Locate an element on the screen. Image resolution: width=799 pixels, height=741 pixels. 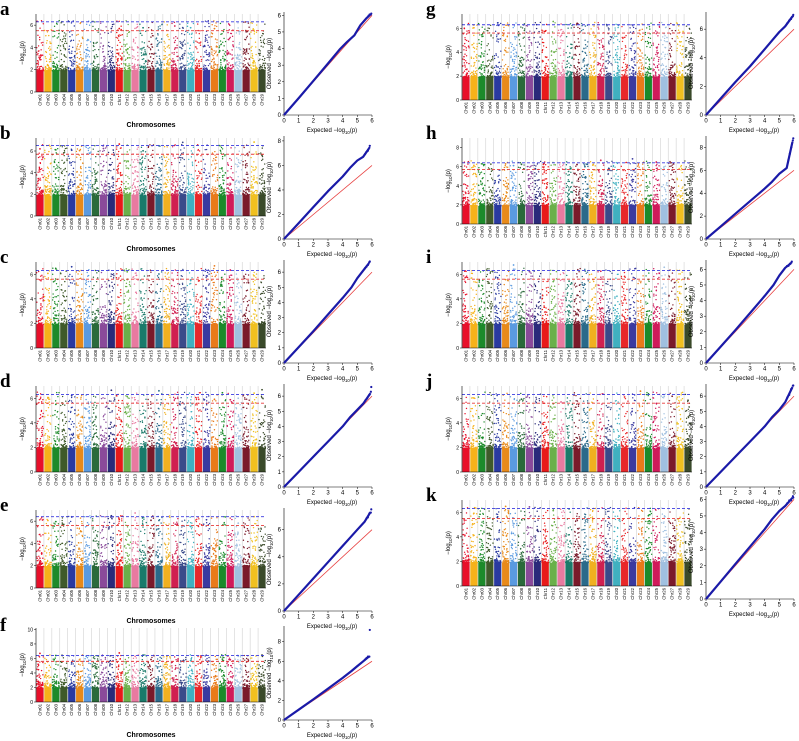
chromosome-label: Chr29 is located at coordinates (262, 223).